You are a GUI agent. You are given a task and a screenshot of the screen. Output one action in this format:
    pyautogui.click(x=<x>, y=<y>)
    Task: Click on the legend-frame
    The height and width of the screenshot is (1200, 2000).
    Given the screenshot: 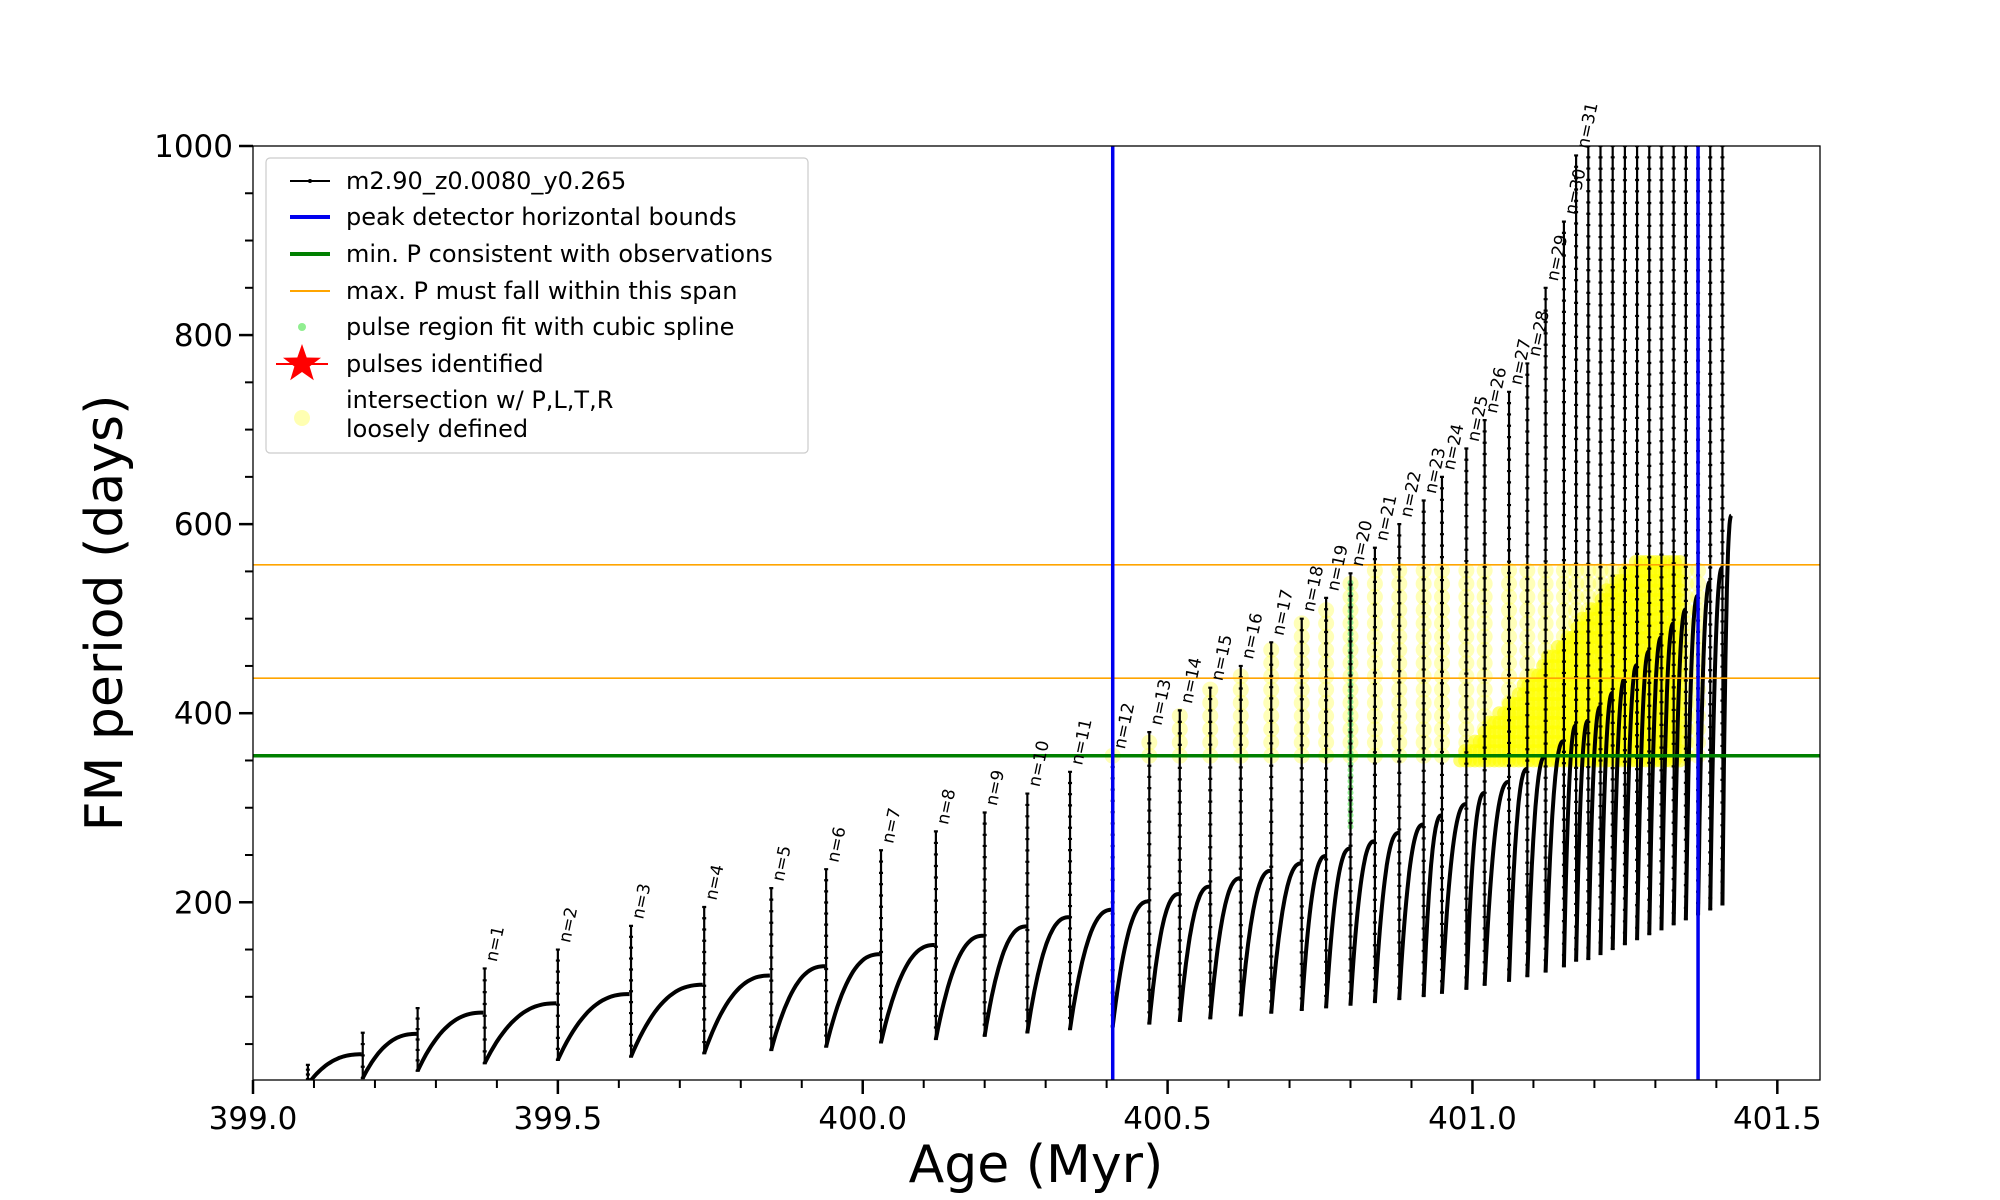 What is the action you would take?
    pyautogui.click(x=537, y=305)
    